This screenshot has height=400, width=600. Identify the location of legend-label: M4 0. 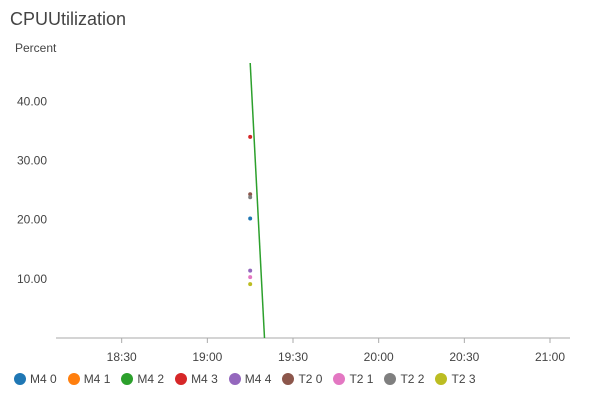
(43, 379).